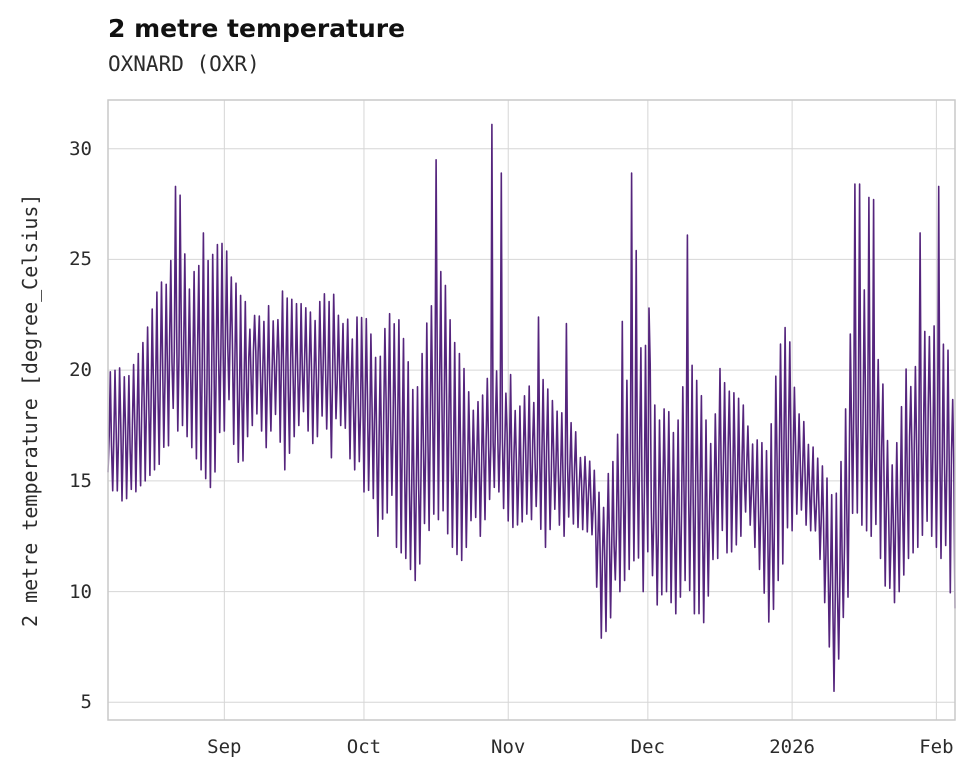  Describe the element at coordinates (80, 148) in the screenshot. I see `y-tick-label: 30` at that location.